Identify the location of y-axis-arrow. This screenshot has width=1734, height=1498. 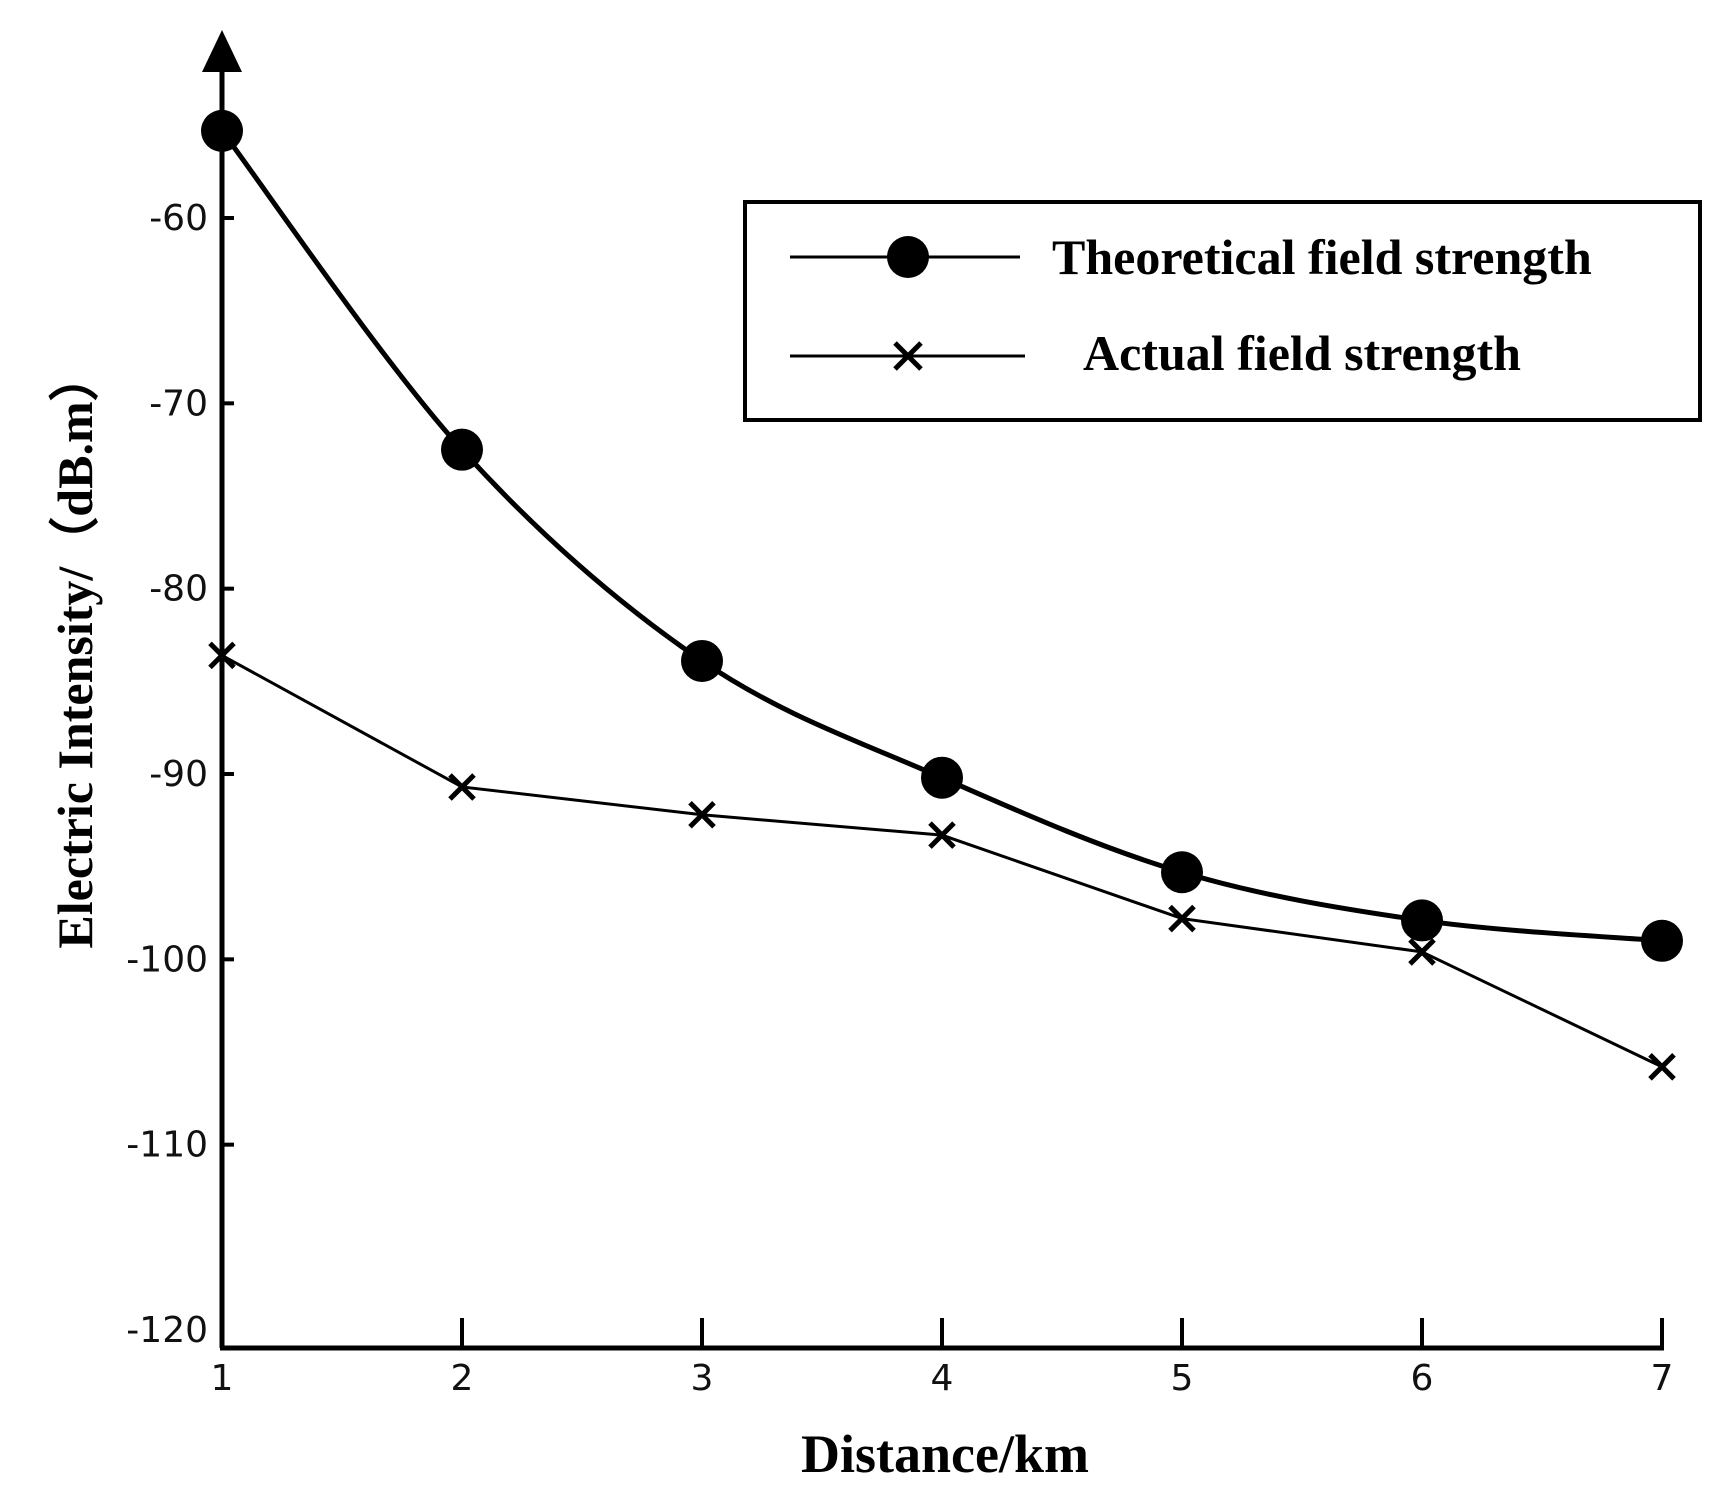
(222, 51).